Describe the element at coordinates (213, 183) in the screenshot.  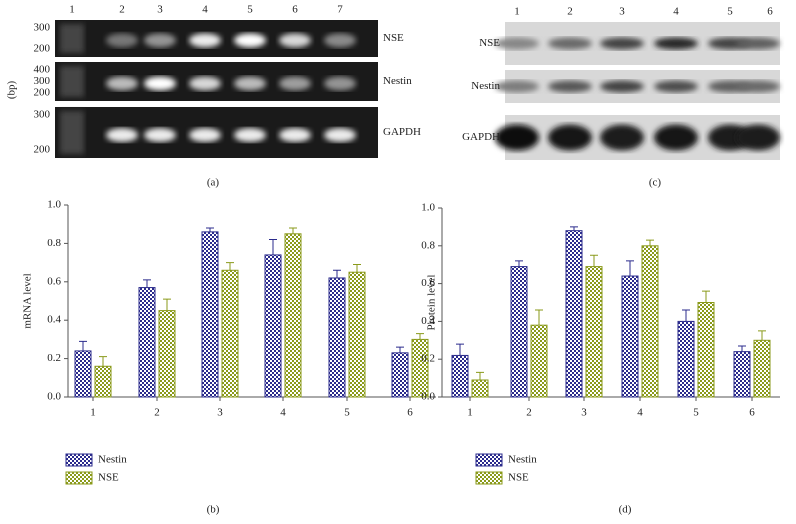
I see `caption: (a)` at that location.